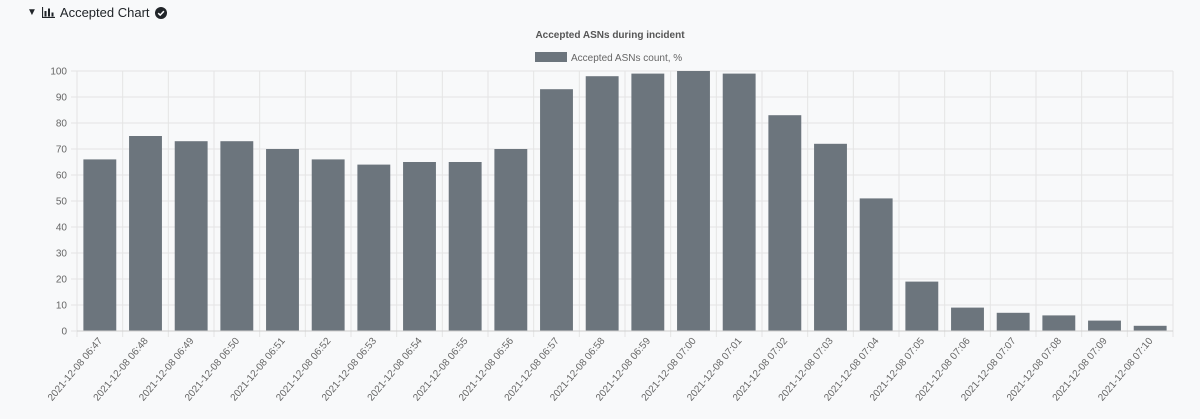 This screenshot has width=1200, height=419. I want to click on y-tick-label: 70, so click(62, 150).